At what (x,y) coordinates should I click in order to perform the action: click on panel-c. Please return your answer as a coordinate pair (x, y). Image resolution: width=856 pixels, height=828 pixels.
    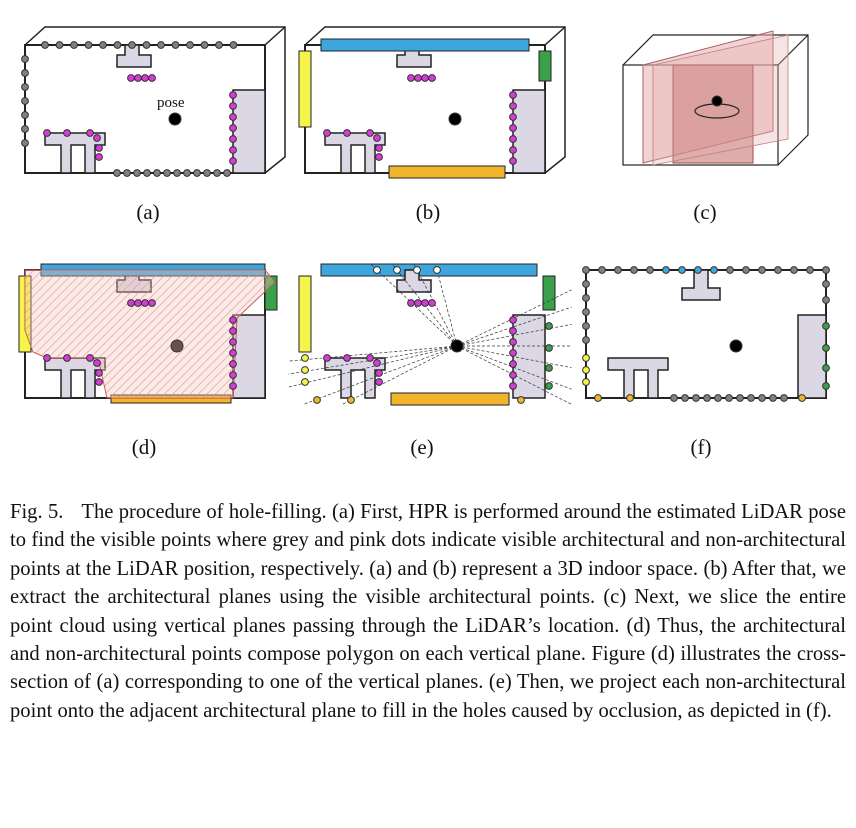
    Looking at the image, I should click on (715, 98).